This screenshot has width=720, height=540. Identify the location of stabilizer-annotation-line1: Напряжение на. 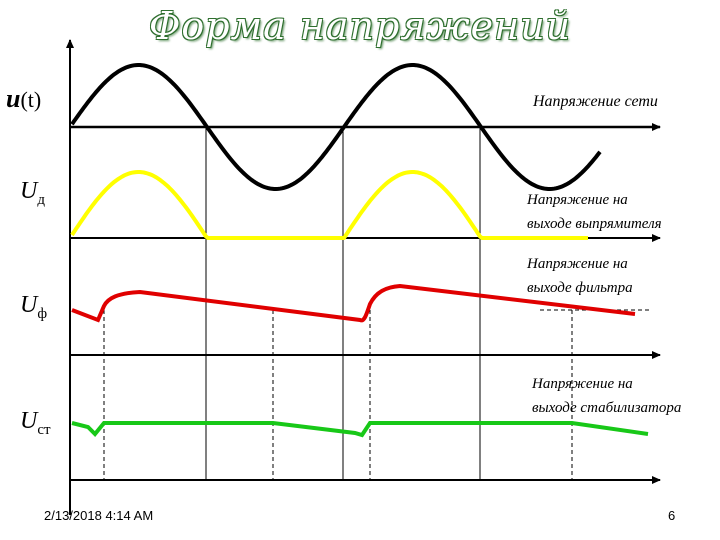
(582, 384).